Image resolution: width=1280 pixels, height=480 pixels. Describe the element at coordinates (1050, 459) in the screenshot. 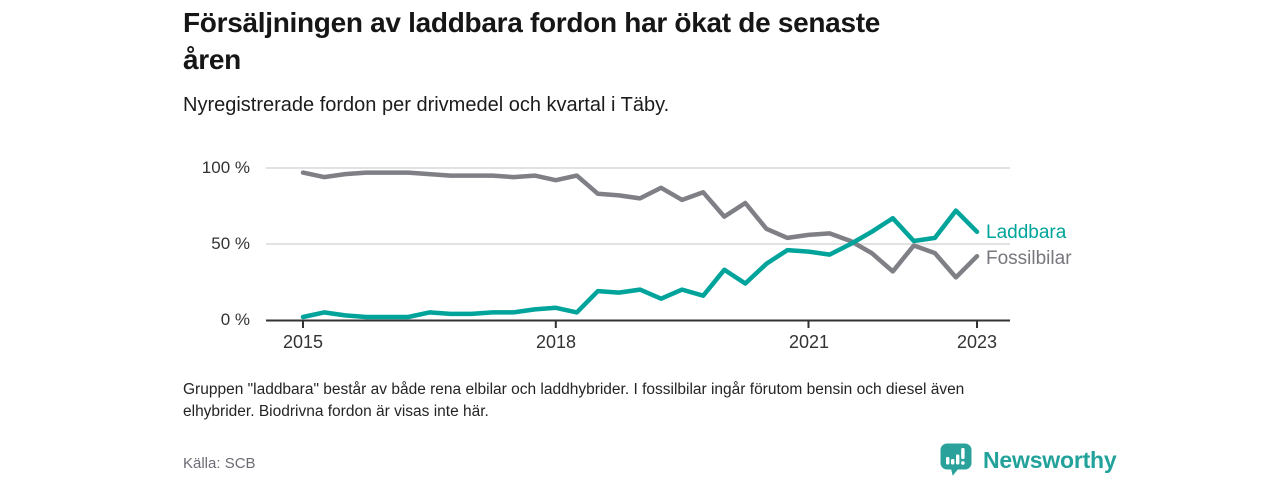

I see `newsworthy-logo-text: Newsworthy` at that location.